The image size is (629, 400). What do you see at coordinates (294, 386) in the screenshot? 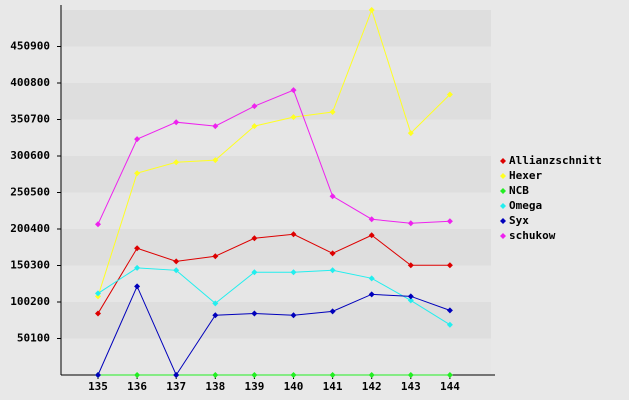
I see `x-tick-label: 140` at bounding box center [294, 386].